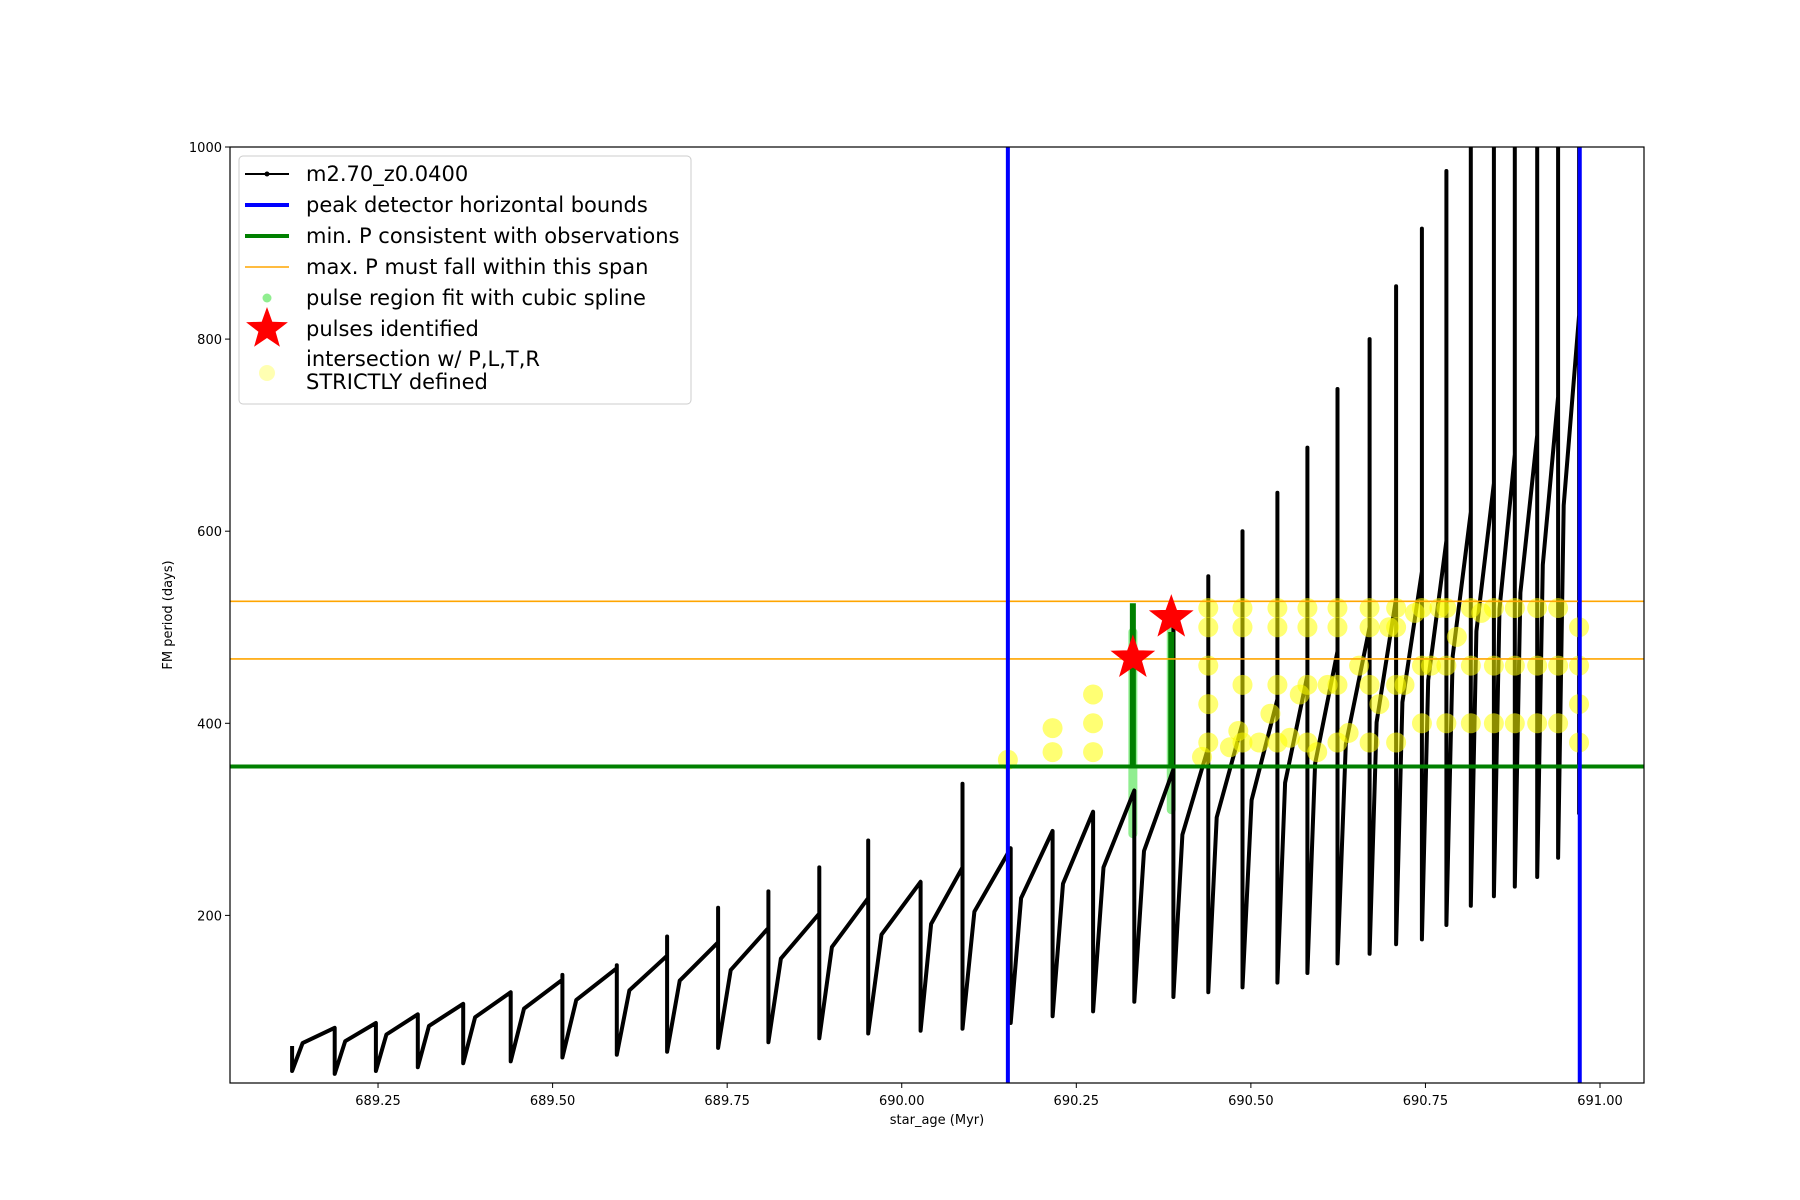 The width and height of the screenshot is (1800, 1200). Describe the element at coordinates (387, 174) in the screenshot. I see `legend-label: m2.70_z0.0400` at that location.